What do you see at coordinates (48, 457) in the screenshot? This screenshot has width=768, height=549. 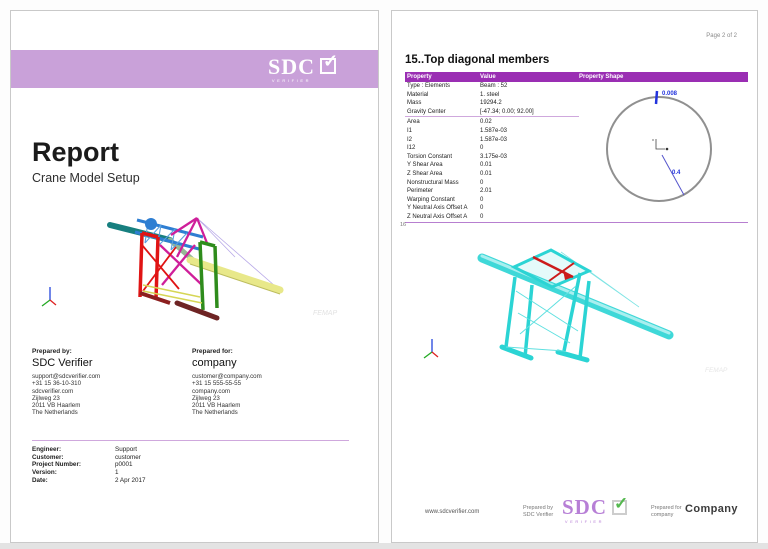 I see `field-label: Customer:` at bounding box center [48, 457].